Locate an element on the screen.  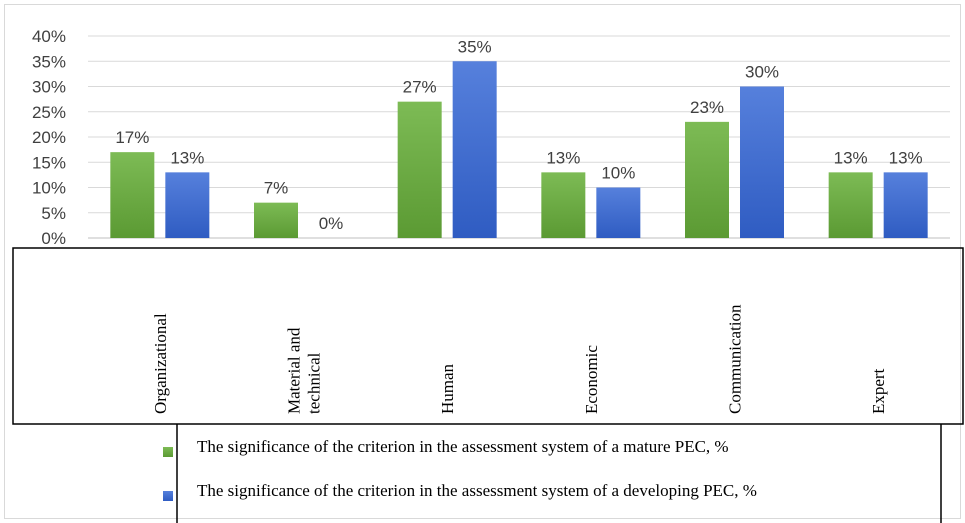
data-label-series1-cat1: 17% is located at coordinates (132, 137).